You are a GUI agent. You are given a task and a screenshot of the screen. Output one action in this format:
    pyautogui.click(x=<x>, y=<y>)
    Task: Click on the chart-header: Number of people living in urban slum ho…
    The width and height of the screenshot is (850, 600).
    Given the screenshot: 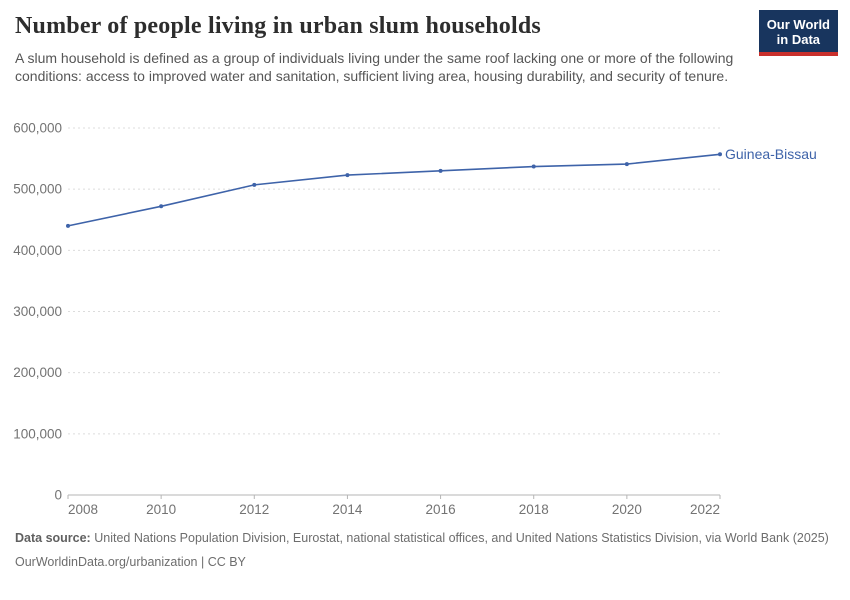 What is the action you would take?
    pyautogui.click(x=425, y=43)
    